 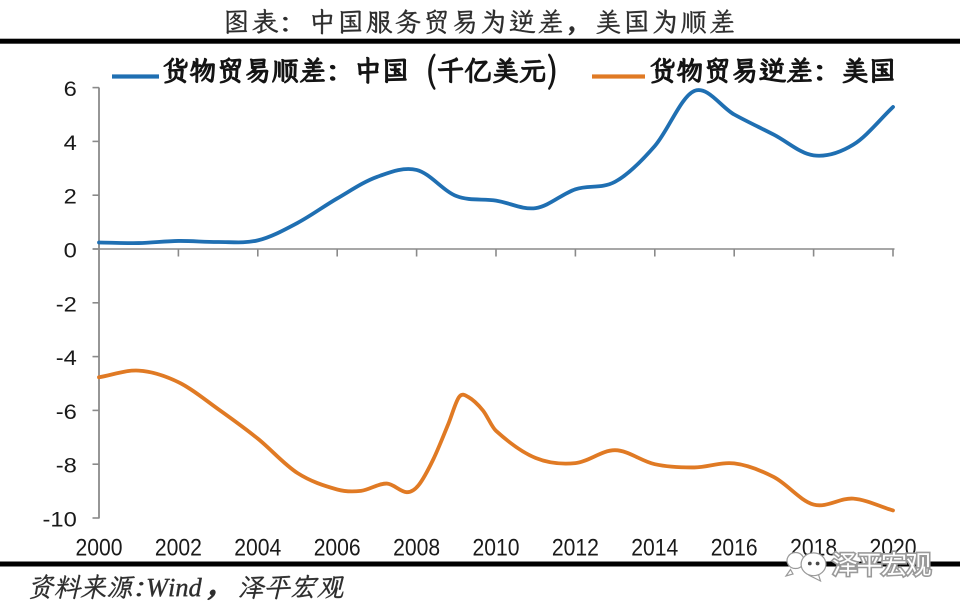 I want to click on svg-text: 2012, so click(x=575, y=548).